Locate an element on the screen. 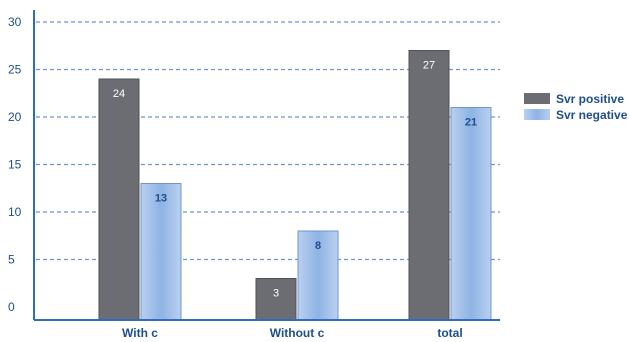 The width and height of the screenshot is (629, 342). x-axis-tick-labels: With c Without c total is located at coordinates (292, 333).